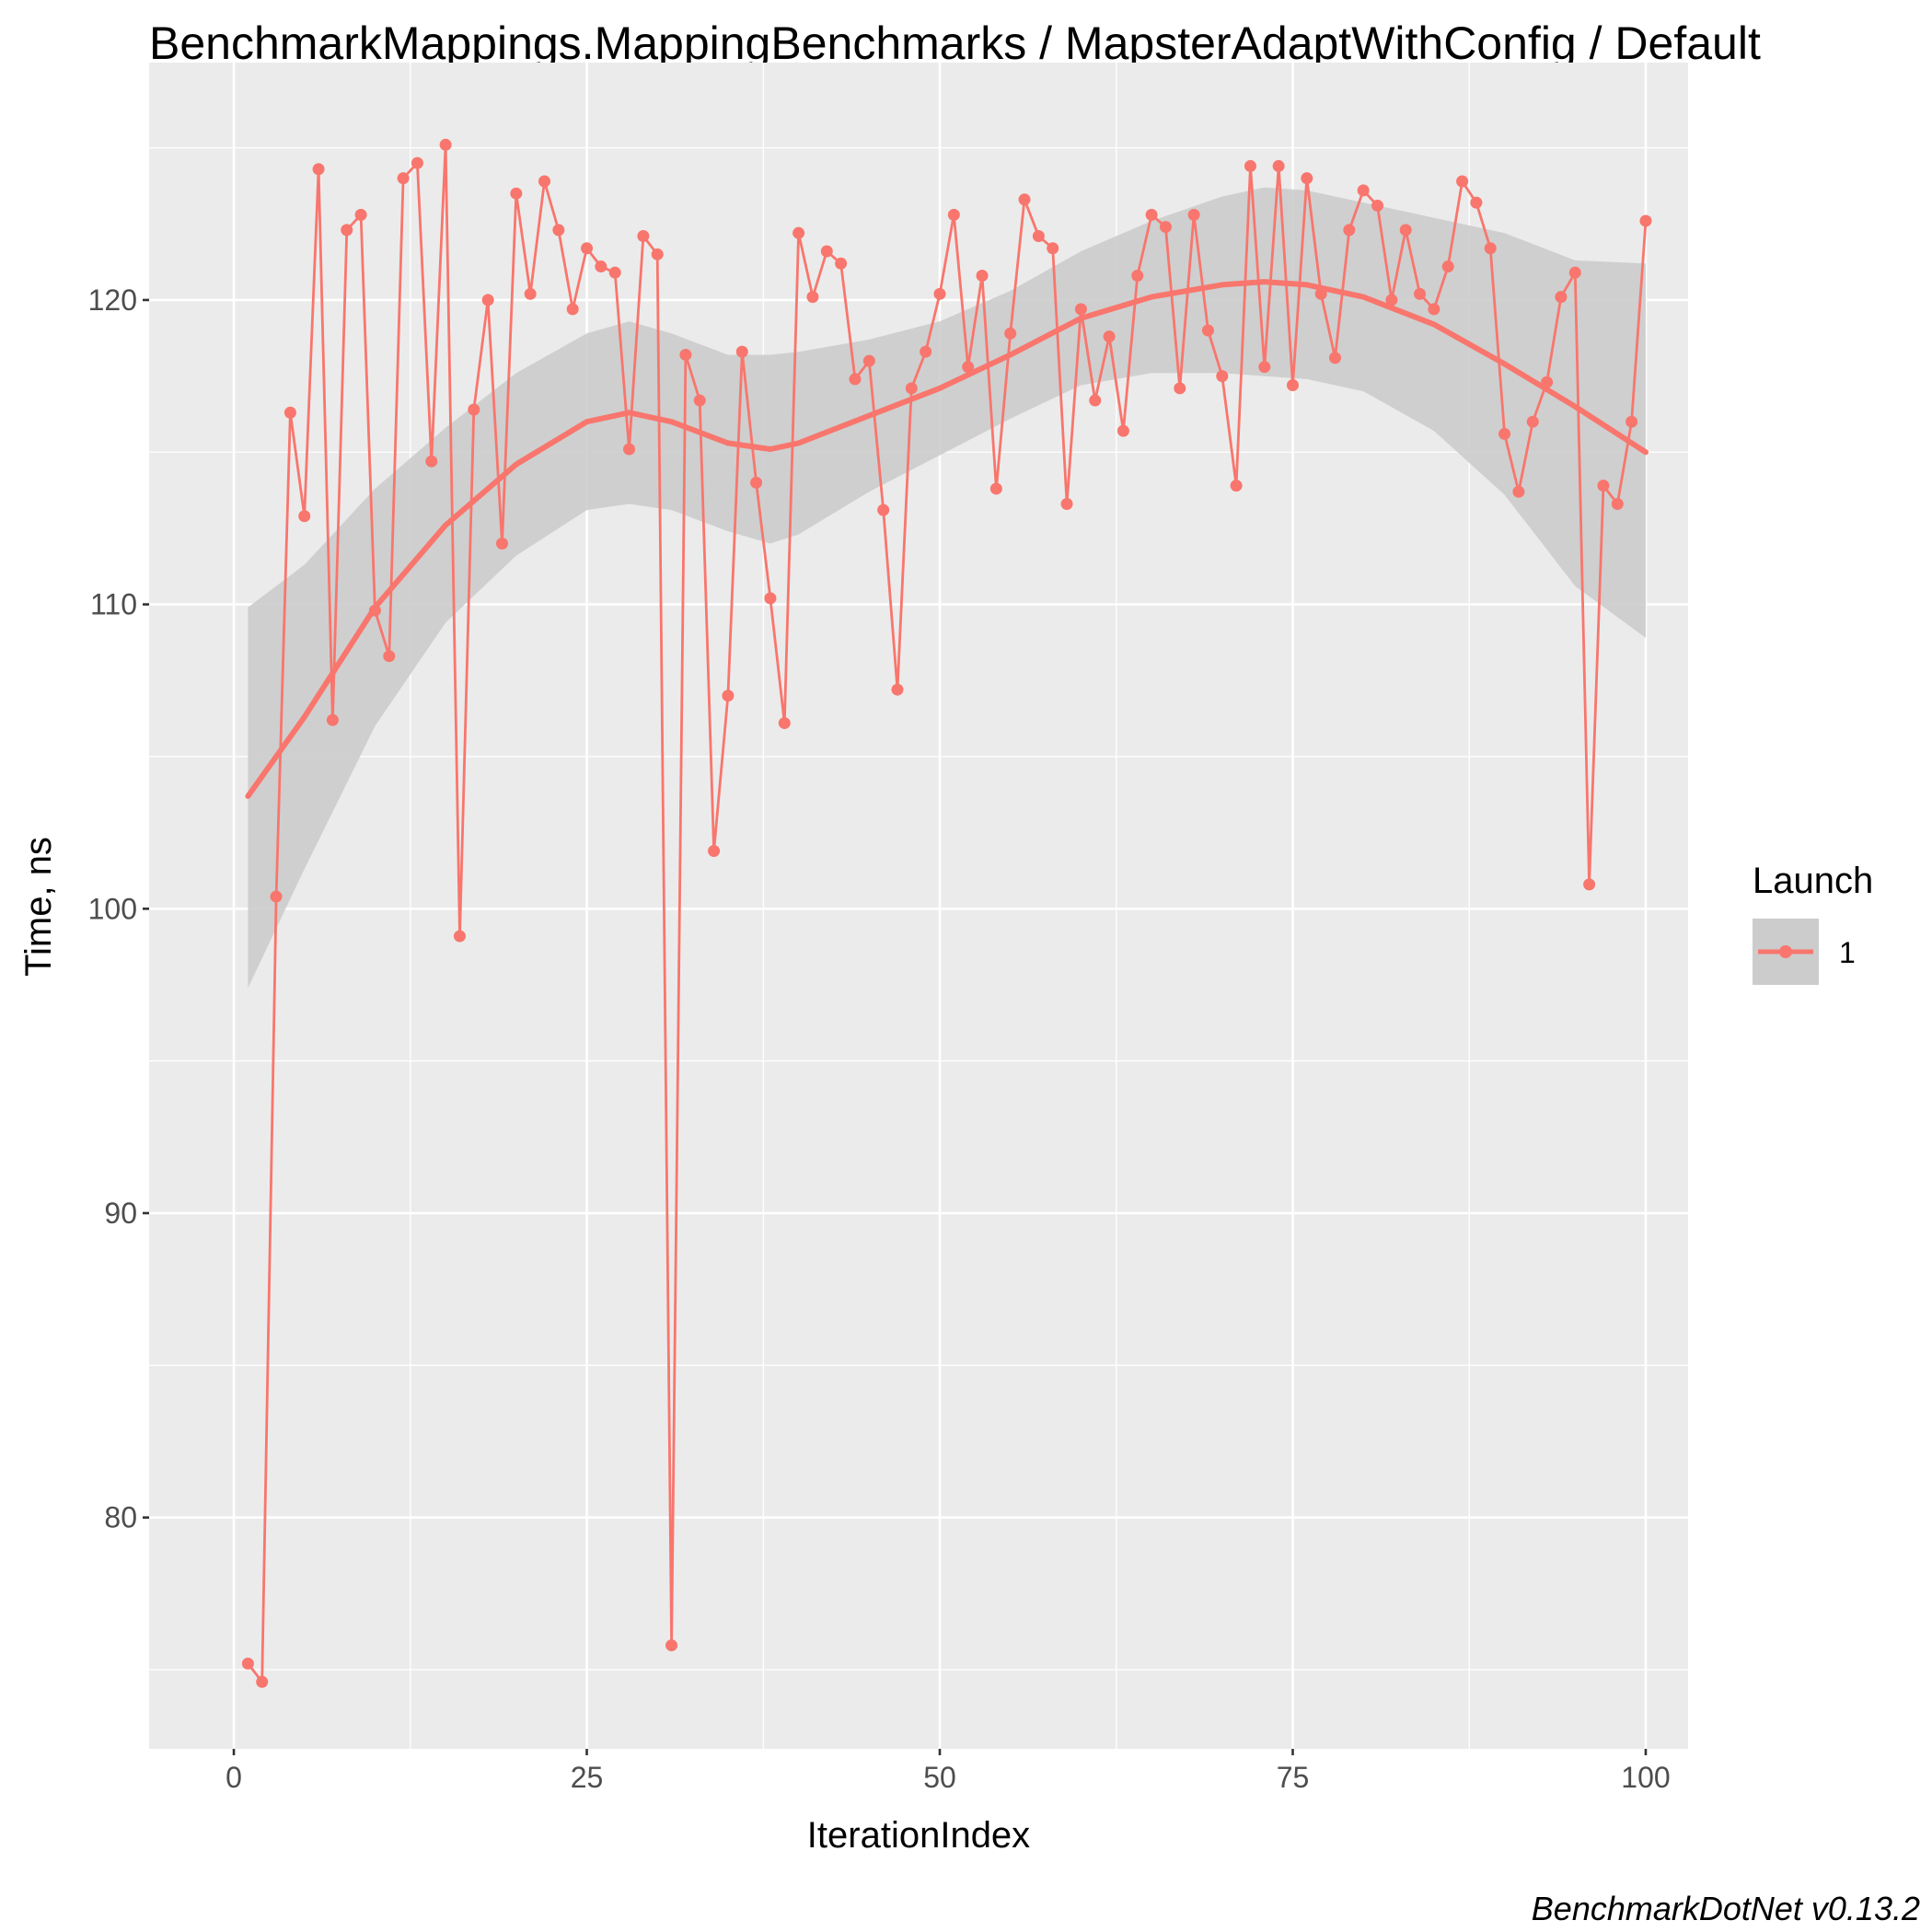  I want to click on x-tick-label: 25, so click(587, 1778).